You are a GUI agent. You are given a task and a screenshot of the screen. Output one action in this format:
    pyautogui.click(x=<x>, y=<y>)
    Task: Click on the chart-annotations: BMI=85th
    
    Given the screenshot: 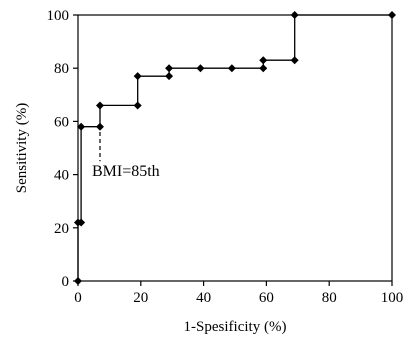 What is the action you would take?
    pyautogui.click(x=126, y=156)
    